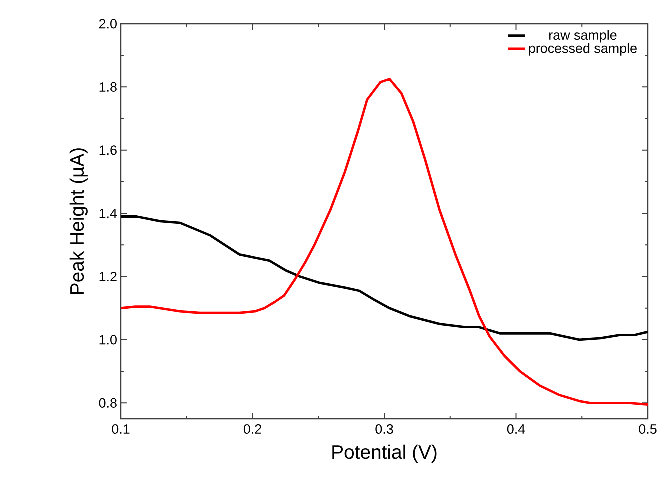 The image size is (668, 502). What do you see at coordinates (108, 24) in the screenshot?
I see `y-tick-label: 2.0` at bounding box center [108, 24].